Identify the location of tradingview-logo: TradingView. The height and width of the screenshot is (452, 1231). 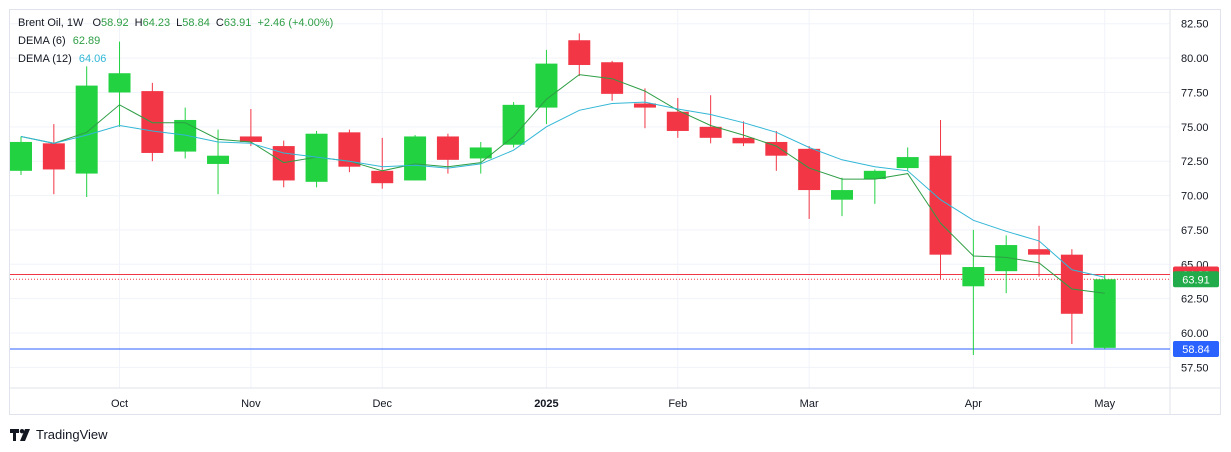
(59, 434).